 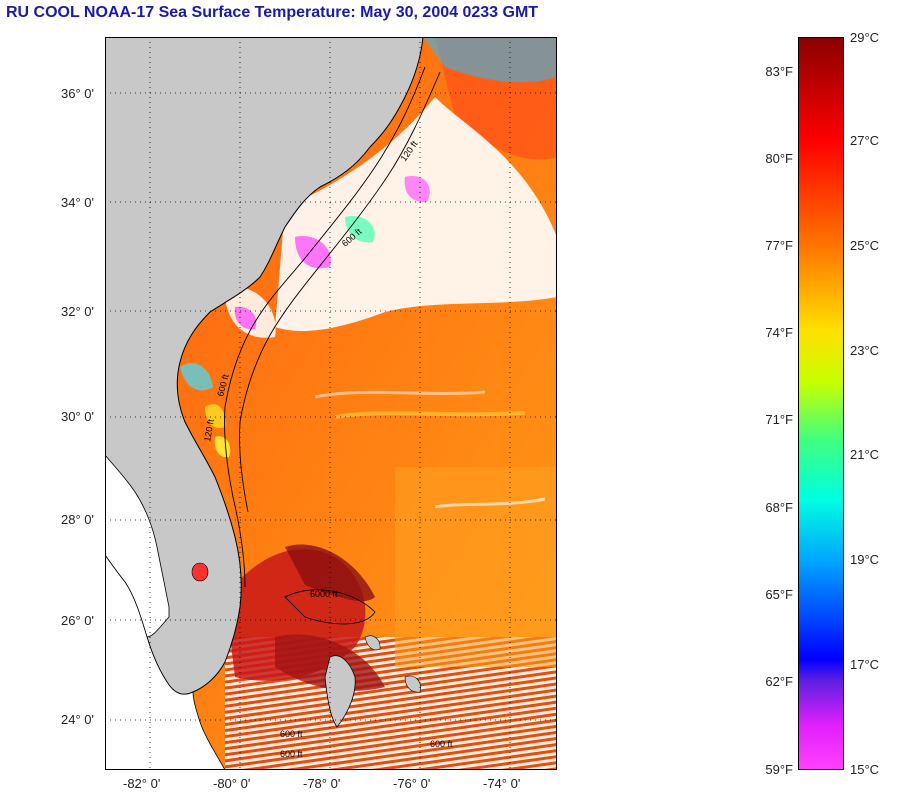 What do you see at coordinates (779, 681) in the screenshot?
I see `colorbar-f-label: 62°F` at bounding box center [779, 681].